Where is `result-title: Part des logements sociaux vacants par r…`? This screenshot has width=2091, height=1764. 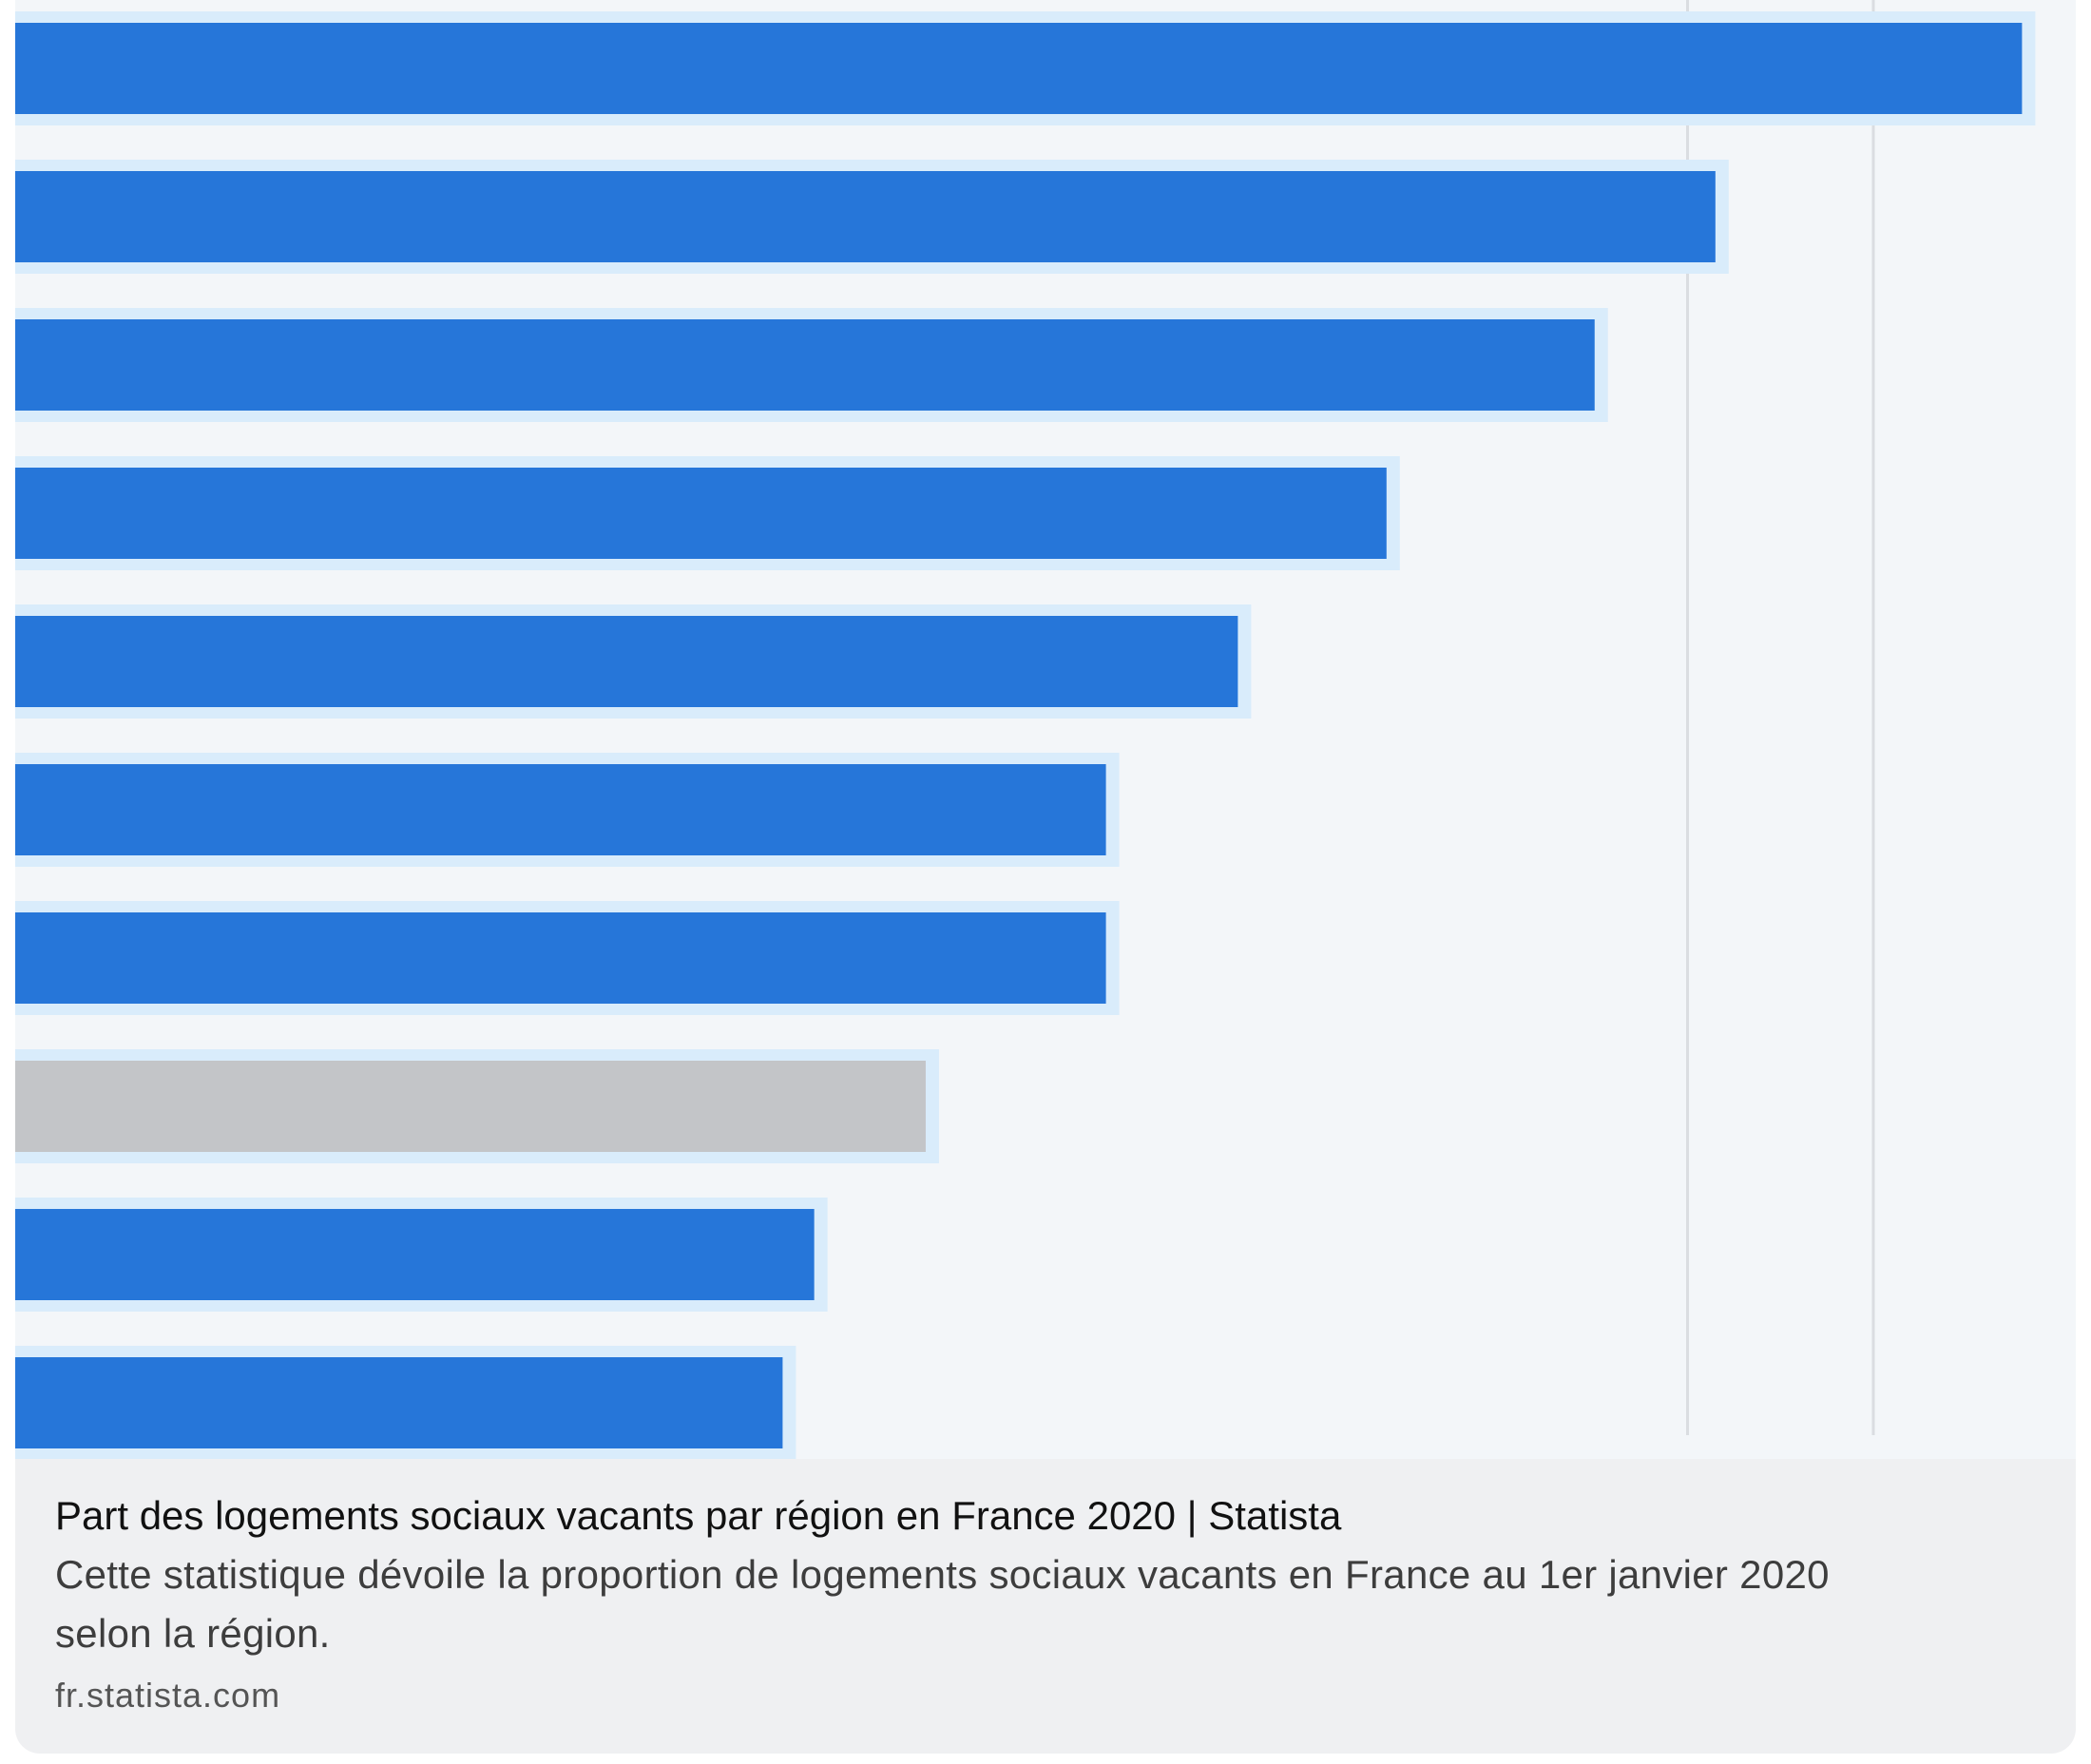
result-title: Part des logements sociaux vacants par r… is located at coordinates (699, 1515).